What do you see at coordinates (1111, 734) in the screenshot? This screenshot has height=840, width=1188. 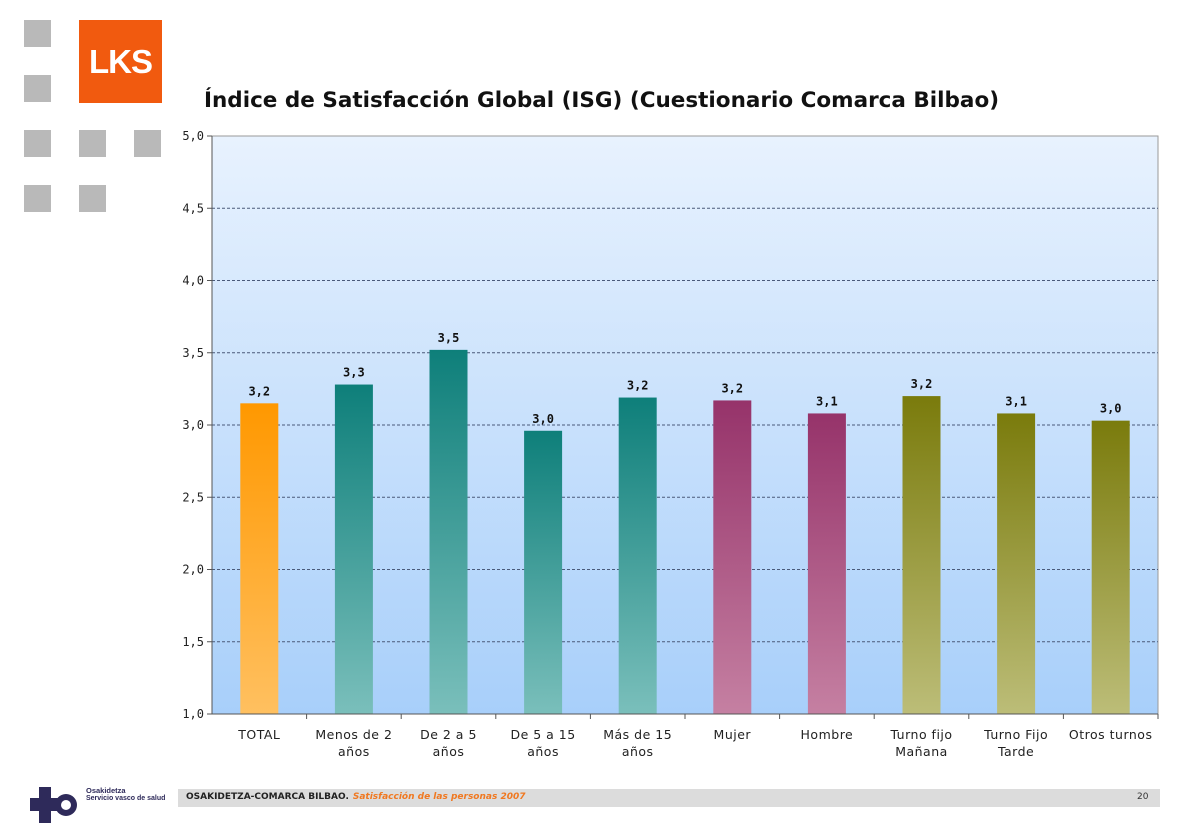 I see `x-tick-label: Otros turnos` at bounding box center [1111, 734].